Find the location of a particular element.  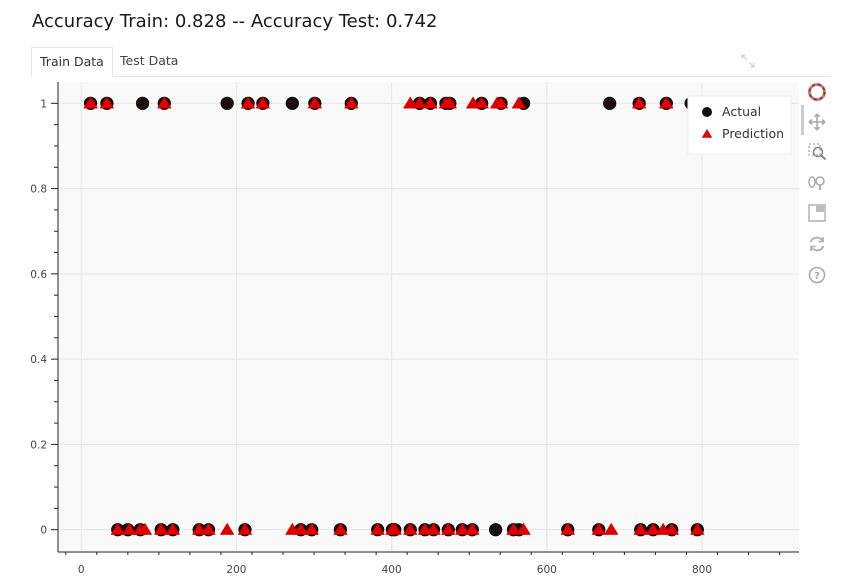

x-tick-label: 0 is located at coordinates (81, 570).